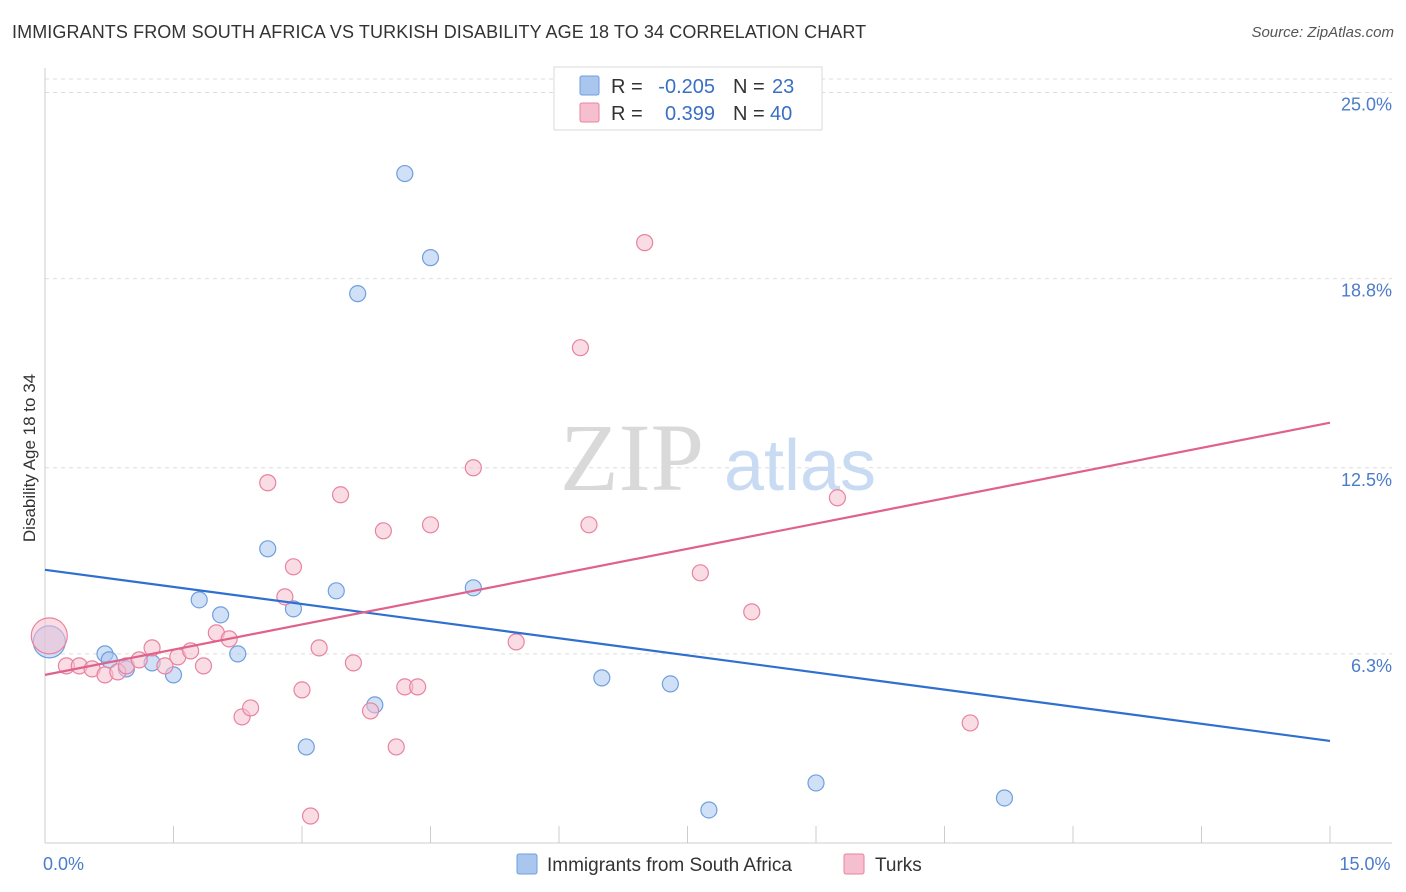  What do you see at coordinates (1366, 291) in the screenshot?
I see `y-tick-label: 18.8%` at bounding box center [1366, 291].